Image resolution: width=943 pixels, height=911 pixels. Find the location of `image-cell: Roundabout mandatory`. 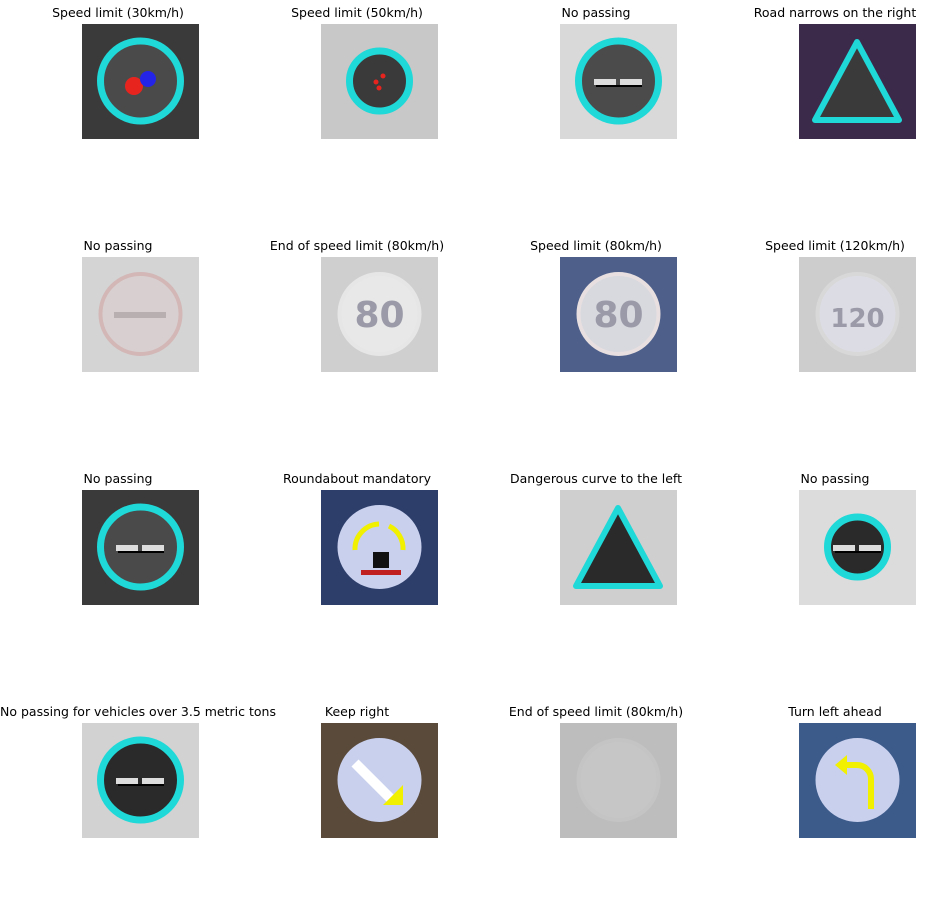

image-cell: Roundabout mandatory is located at coordinates (357, 572).